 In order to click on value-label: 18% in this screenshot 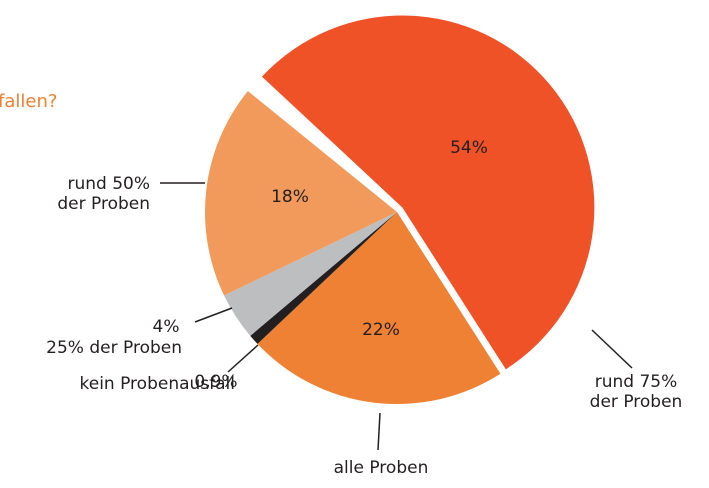, I will do `click(290, 197)`.